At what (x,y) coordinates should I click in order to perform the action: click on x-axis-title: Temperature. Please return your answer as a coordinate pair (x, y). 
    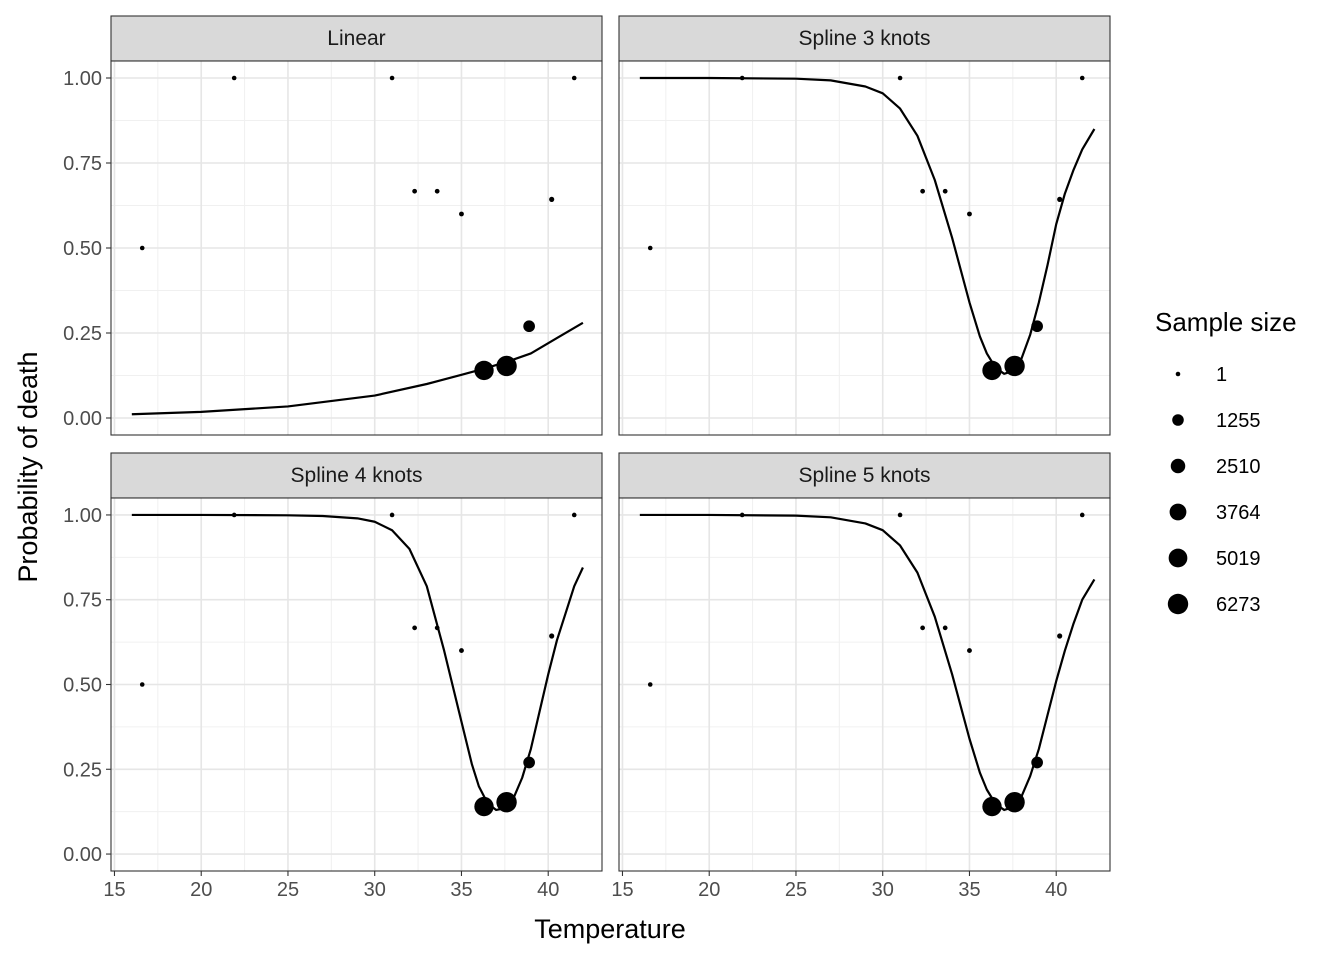
    Looking at the image, I should click on (610, 929).